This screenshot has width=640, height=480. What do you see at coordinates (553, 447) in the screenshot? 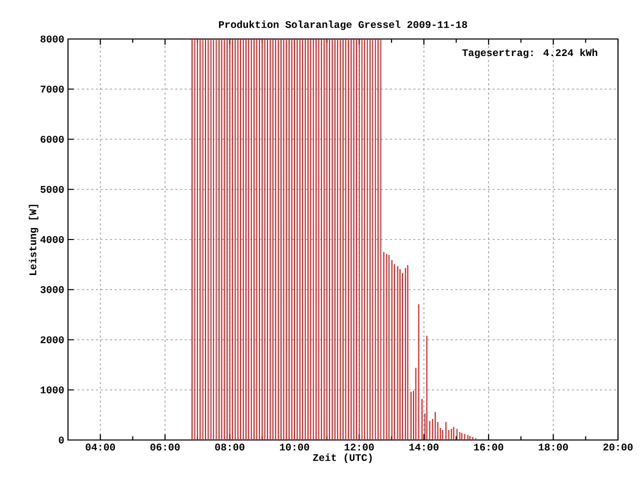
I see `x-tick-label: 18:00` at bounding box center [553, 447].